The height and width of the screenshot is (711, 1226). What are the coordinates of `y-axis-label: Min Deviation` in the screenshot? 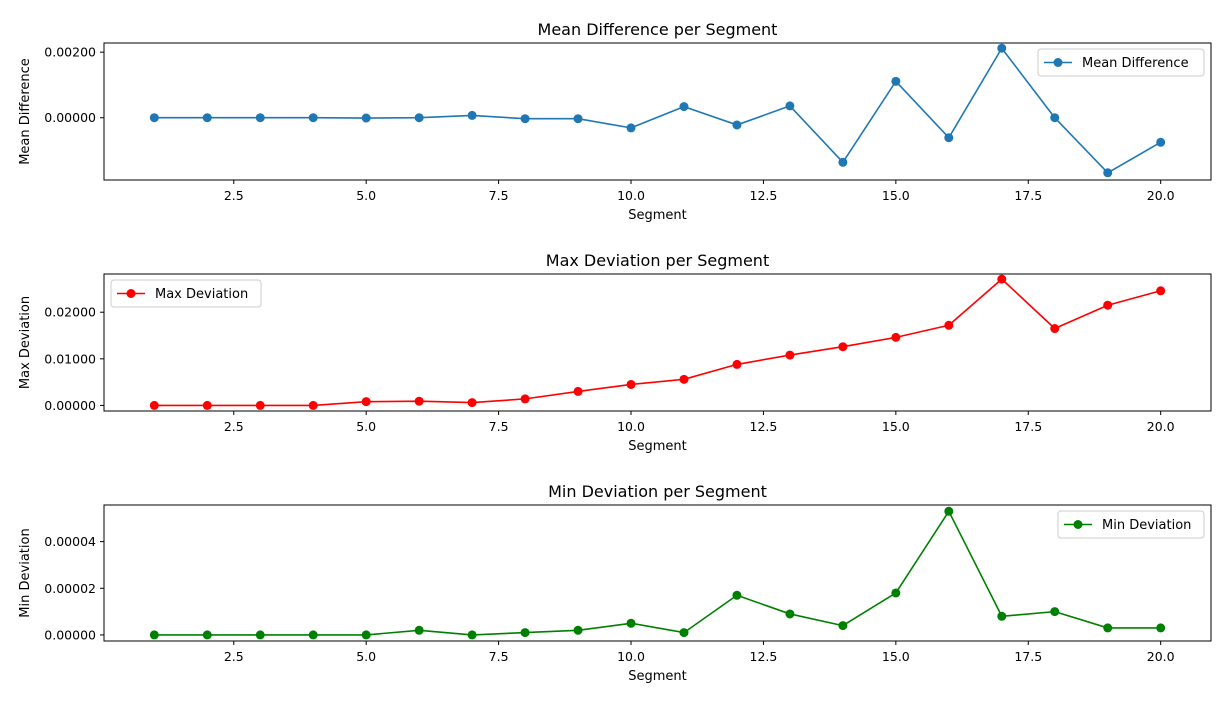 It's located at (25, 572).